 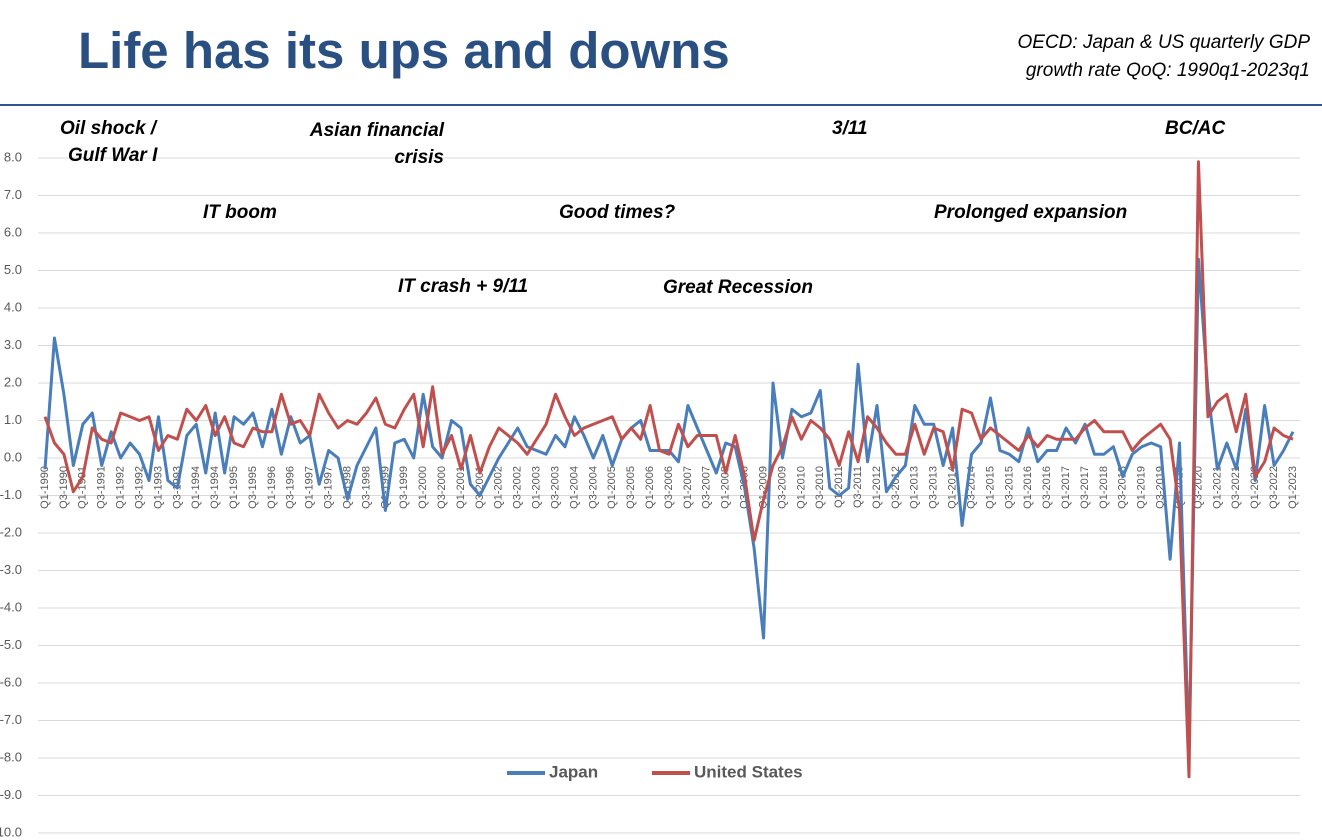 I want to click on y-tick-label: 8.0, so click(x=13, y=156).